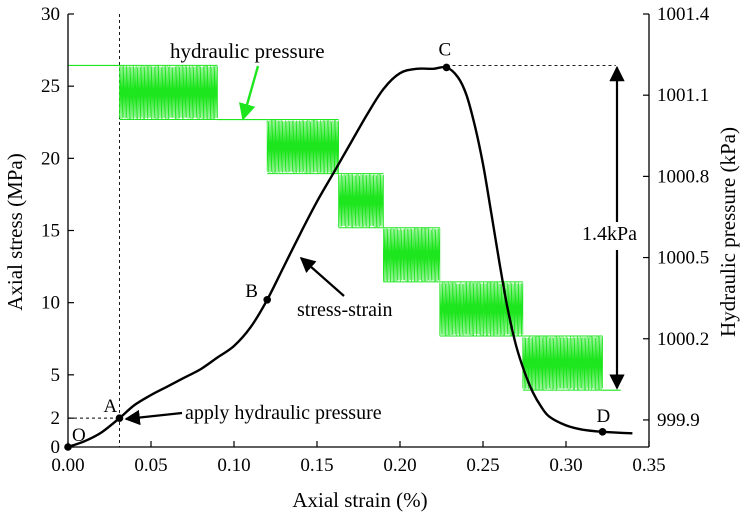  What do you see at coordinates (119, 418) in the screenshot?
I see `point-A` at bounding box center [119, 418].